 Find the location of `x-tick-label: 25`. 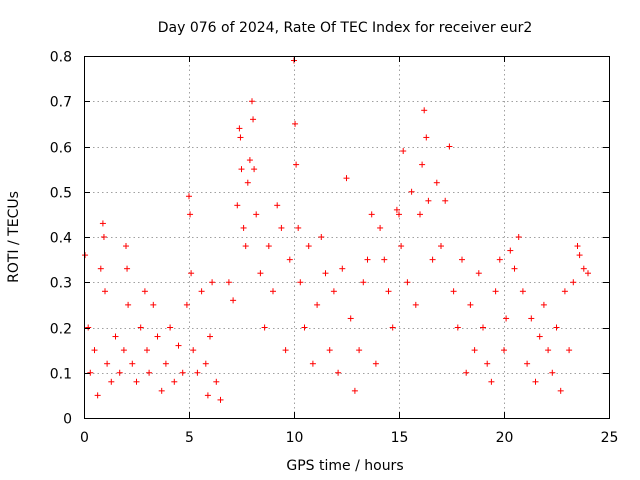

x-tick-label: 25 is located at coordinates (610, 438).